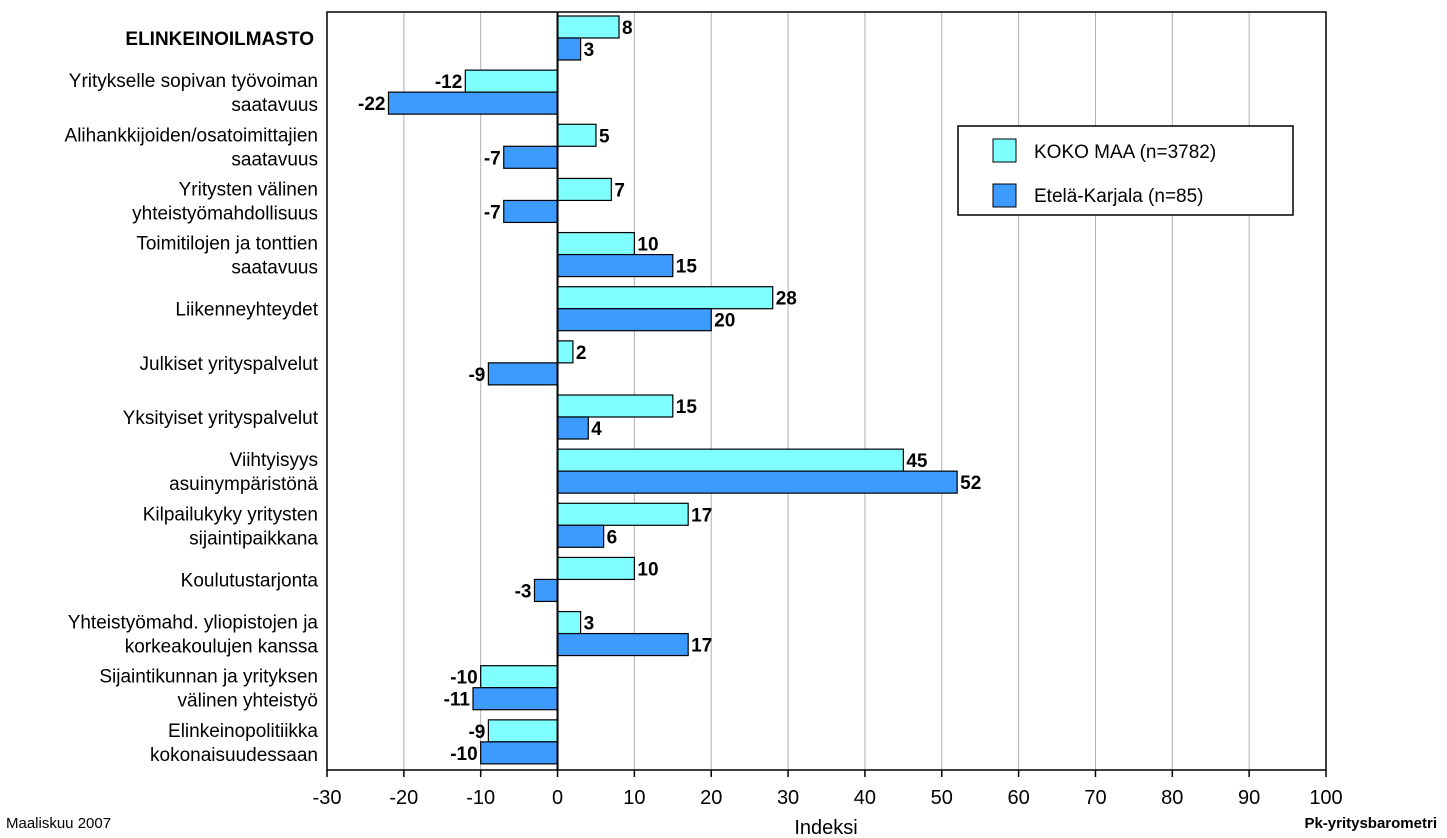  Describe the element at coordinates (480, 798) in the screenshot. I see `x-tick-label: -10` at that location.